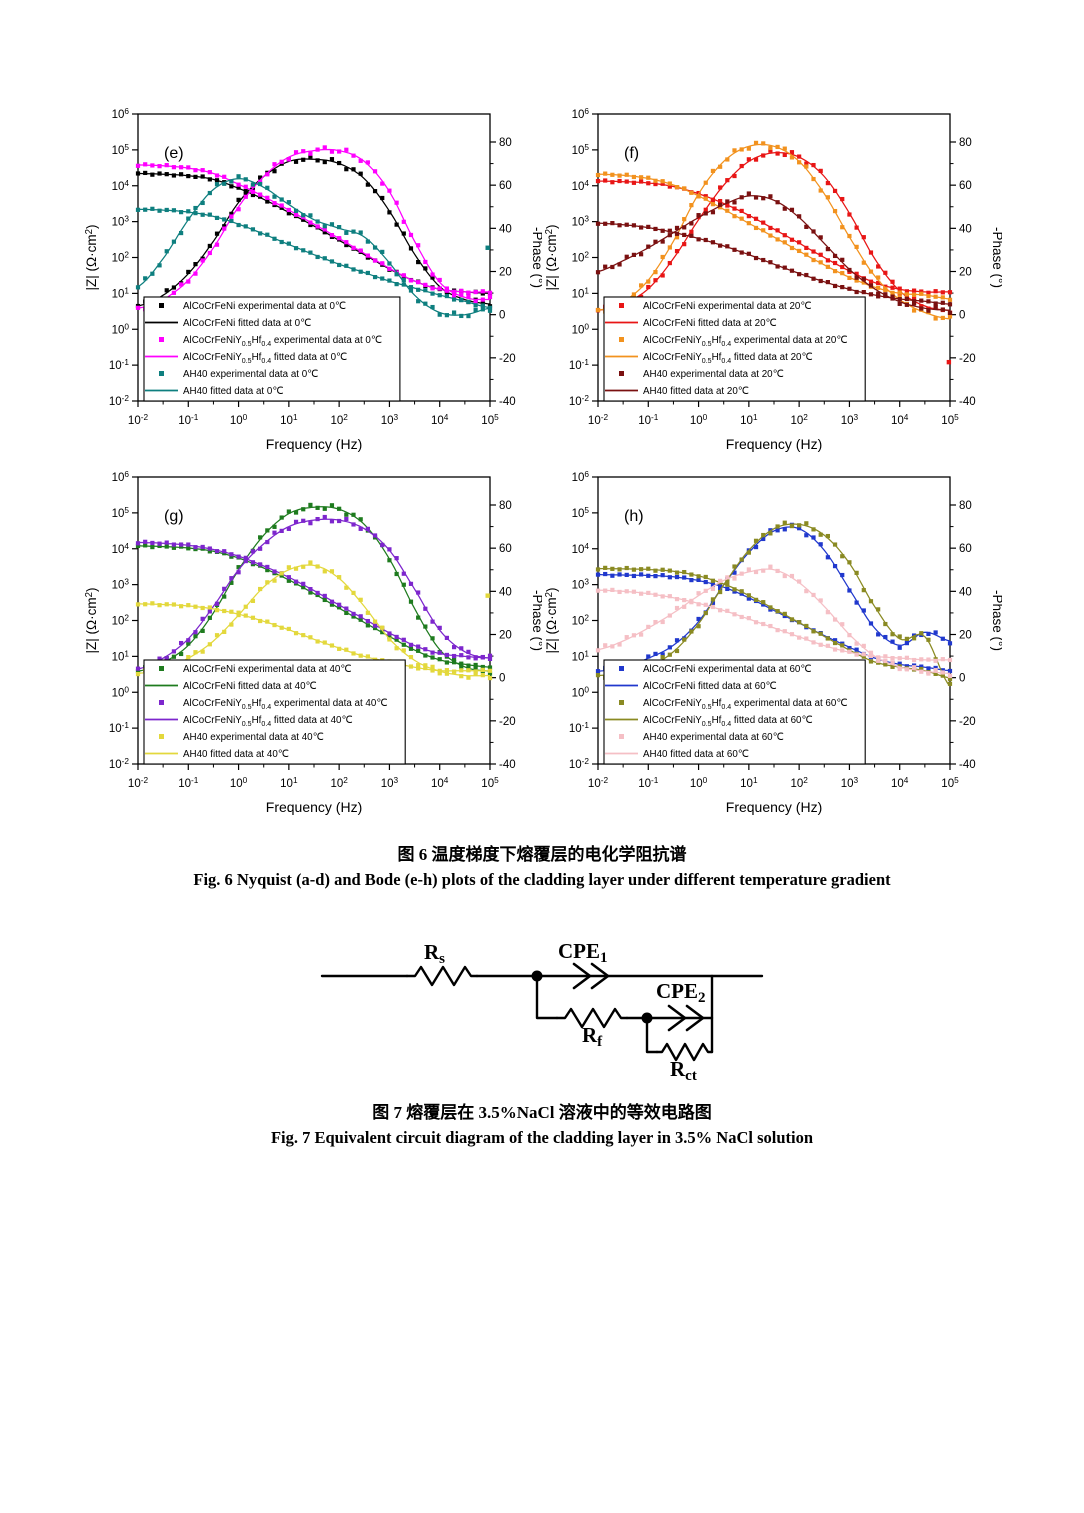  Describe the element at coordinates (996, 620) in the screenshot. I see `y-axis-right-label: -Phase (°)` at that location.